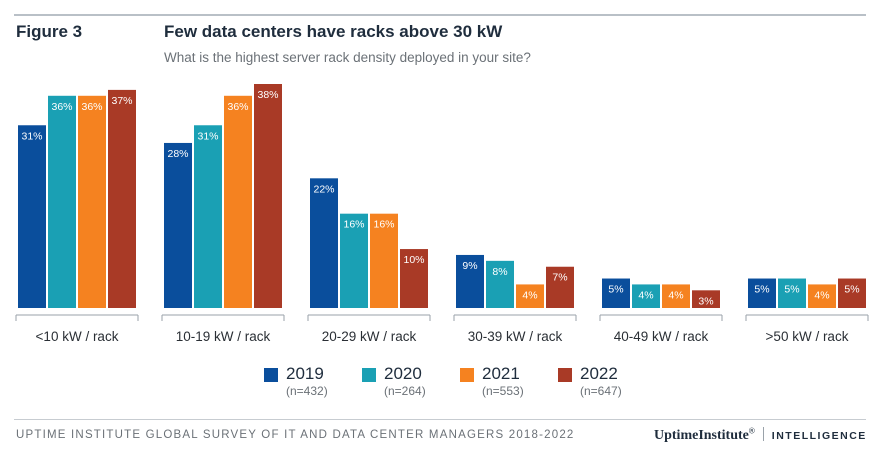 The height and width of the screenshot is (465, 880). Describe the element at coordinates (177, 154) in the screenshot. I see `data-label-2019-1: 28%` at that location.